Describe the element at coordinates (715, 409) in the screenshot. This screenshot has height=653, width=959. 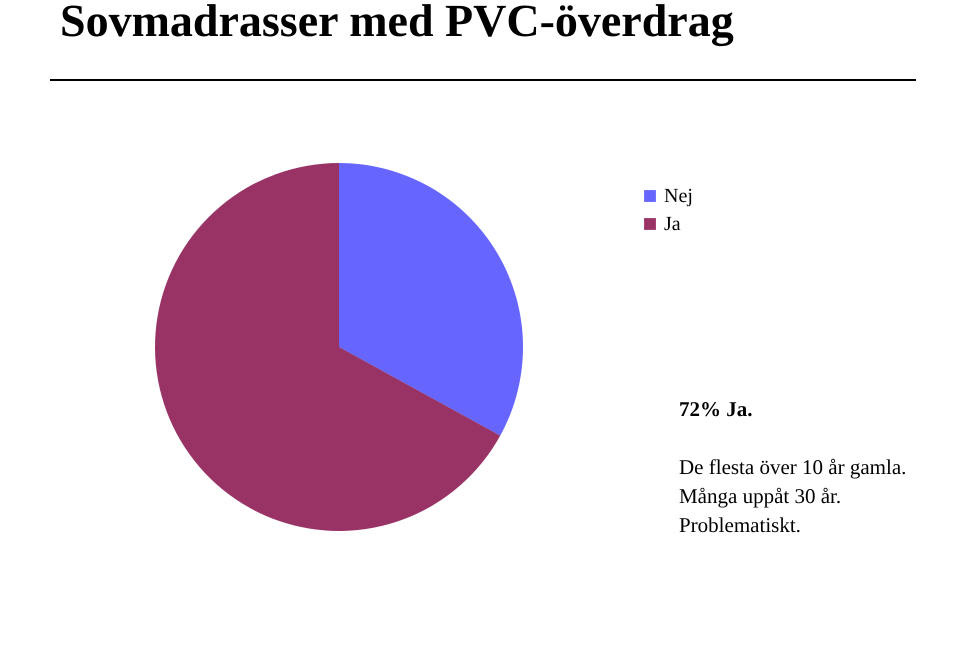
I see `text: 72% Ja.` at that location.